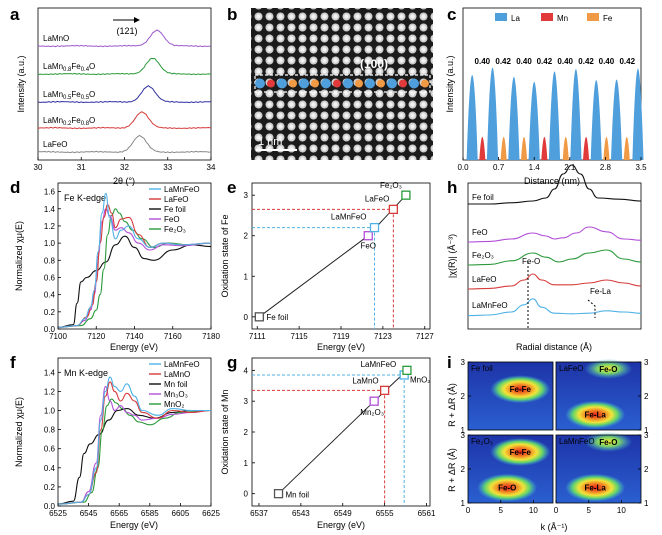 This screenshot has height=535, width=662. Describe the element at coordinates (341, 347) in the screenshot. I see `panel-e-xlabel: Energy (eV)` at that location.